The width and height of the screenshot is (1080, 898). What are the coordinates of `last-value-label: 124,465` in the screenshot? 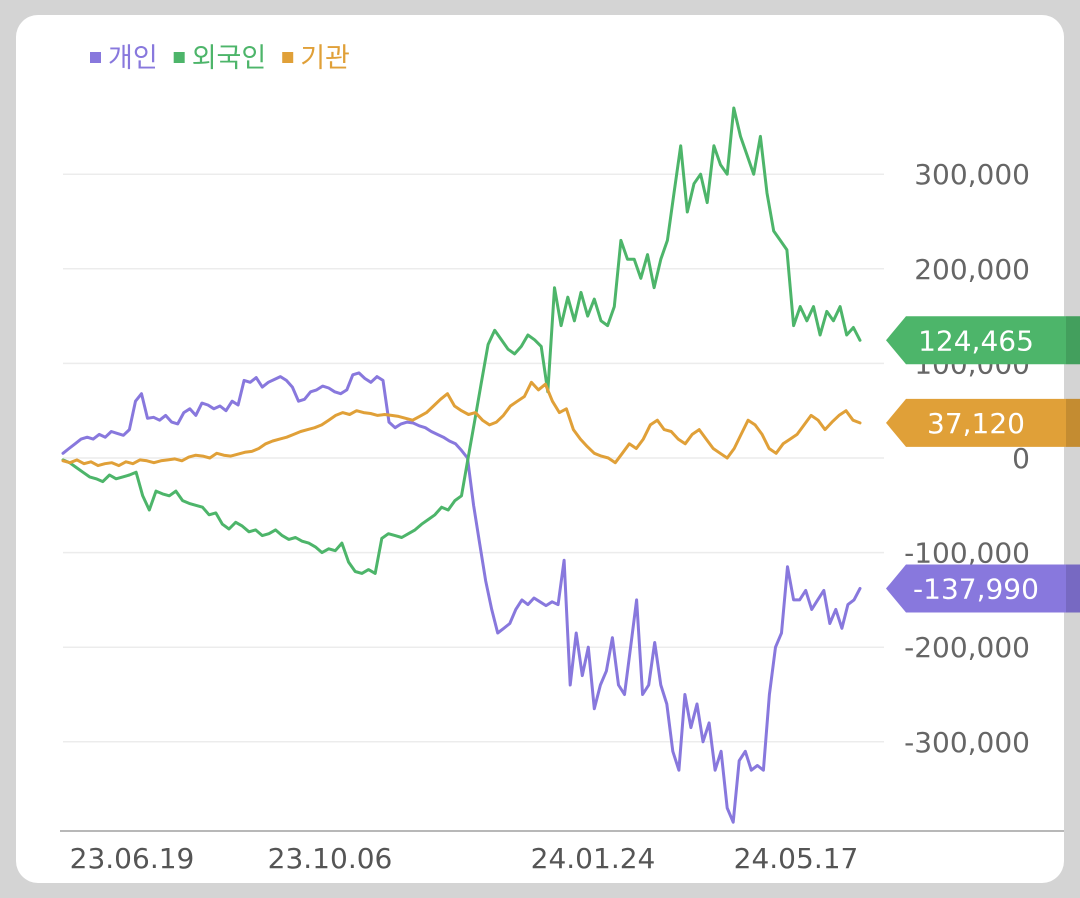 It's located at (976, 340).